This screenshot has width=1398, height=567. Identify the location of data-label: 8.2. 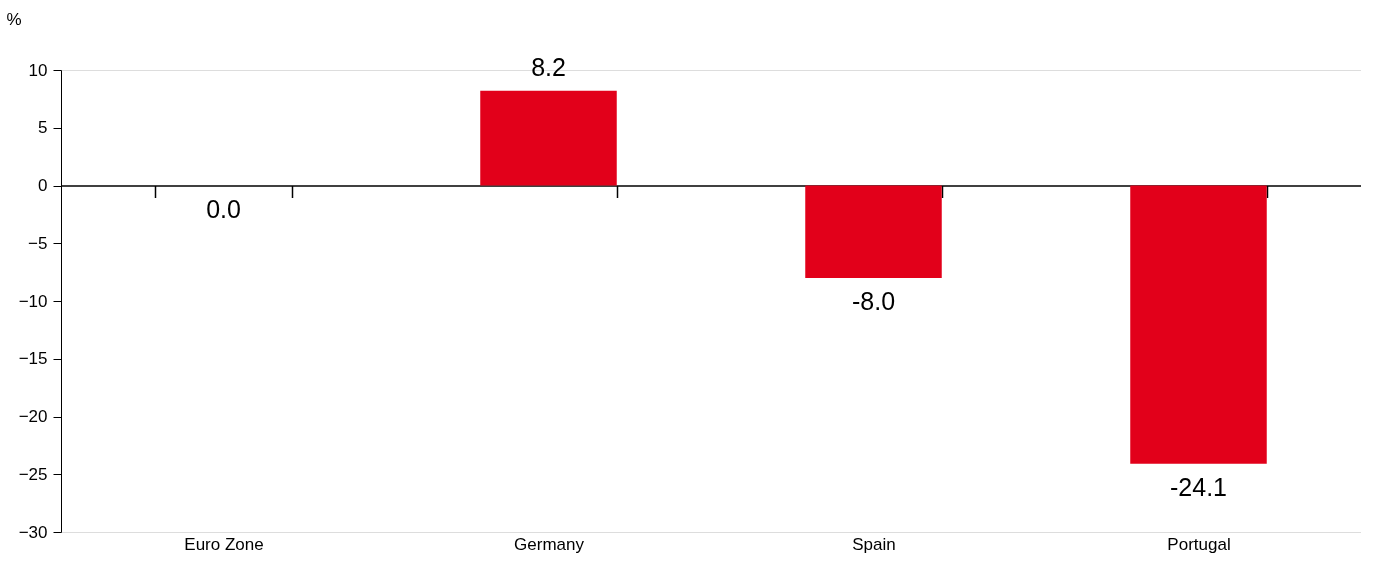
(548, 66).